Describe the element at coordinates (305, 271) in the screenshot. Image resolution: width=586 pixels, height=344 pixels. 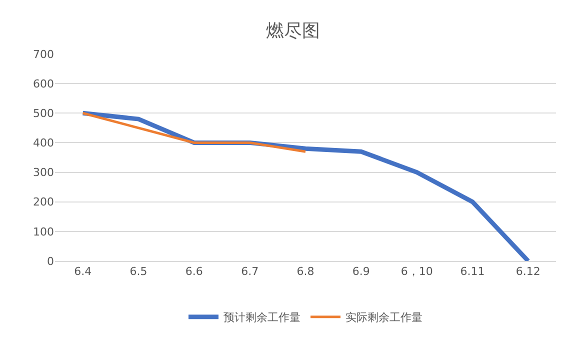
I see `x-tick-label: 6.8` at that location.